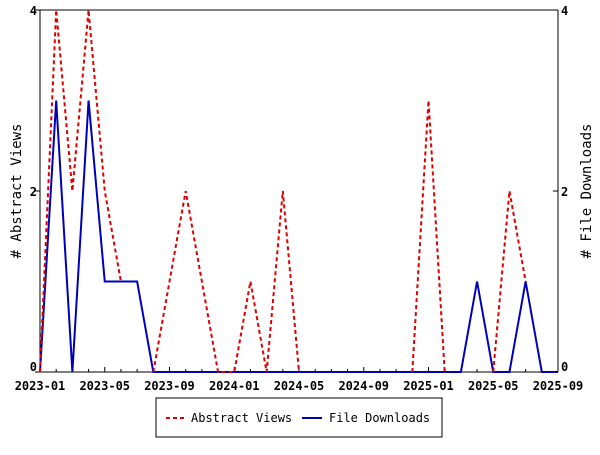  Describe the element at coordinates (363, 386) in the screenshot. I see `x-tick-label: 2024-09` at that location.